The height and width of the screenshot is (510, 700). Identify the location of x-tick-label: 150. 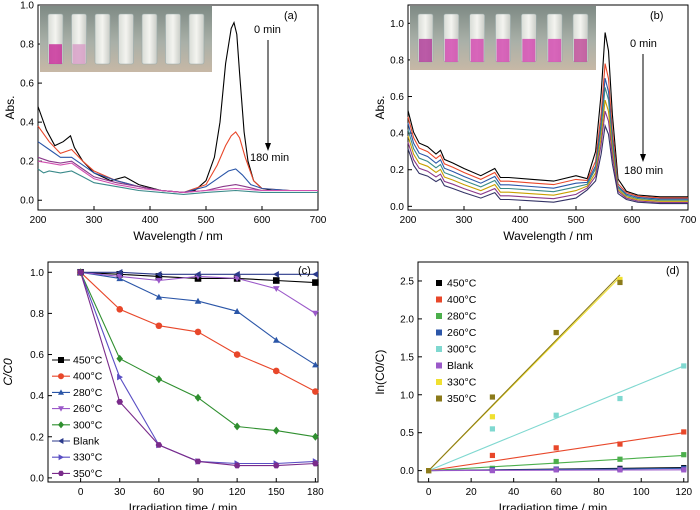
(276, 492).